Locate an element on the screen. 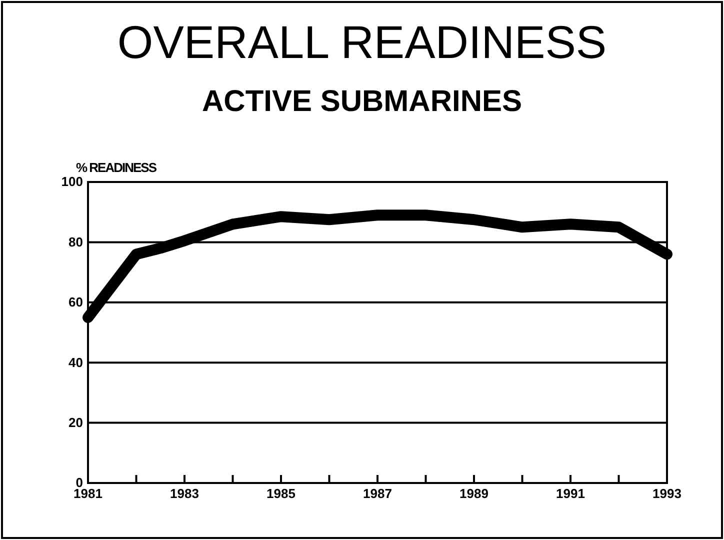 This screenshot has width=724, height=540. y-tick-label: 80 is located at coordinates (75, 242).